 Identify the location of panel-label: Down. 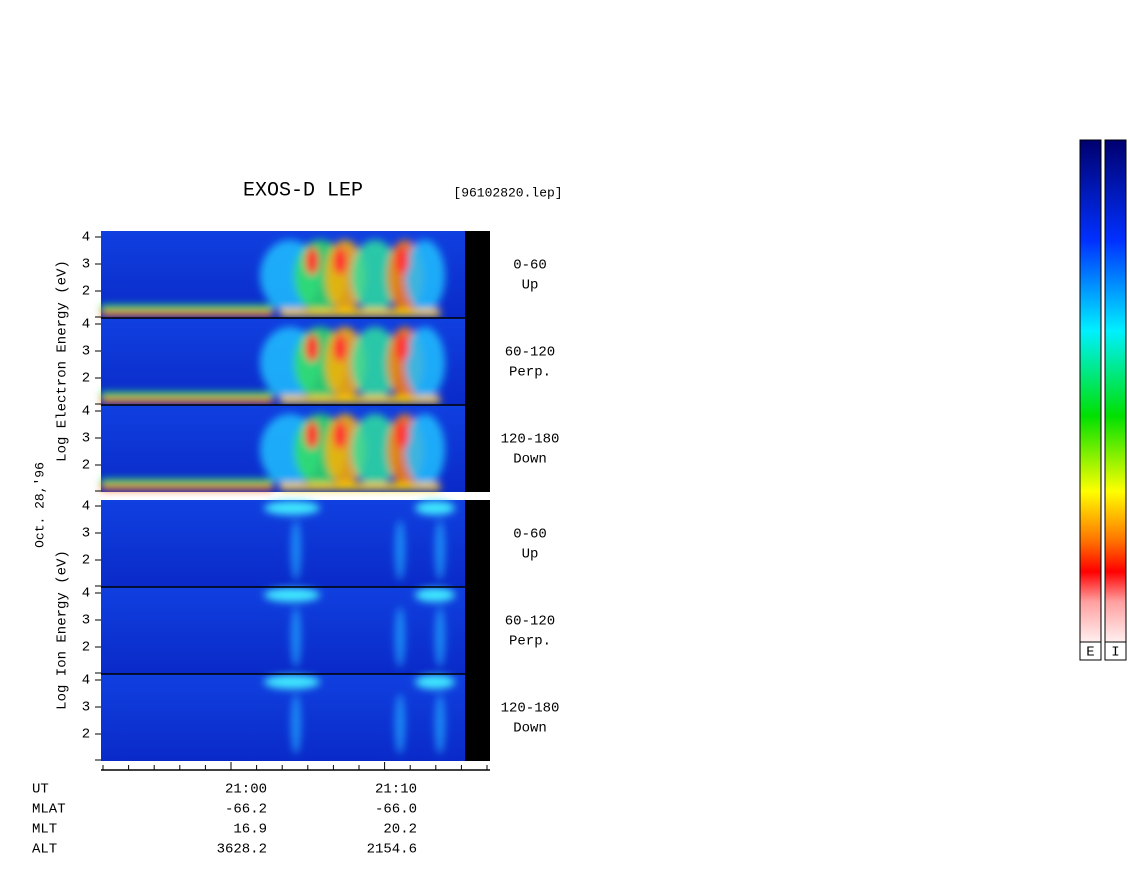
(530, 729).